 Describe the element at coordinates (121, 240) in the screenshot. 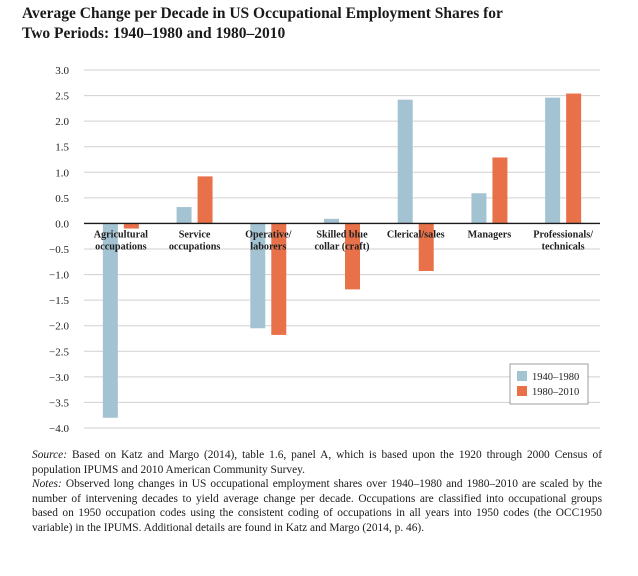

I see `category-label: Agricultural occupations` at that location.